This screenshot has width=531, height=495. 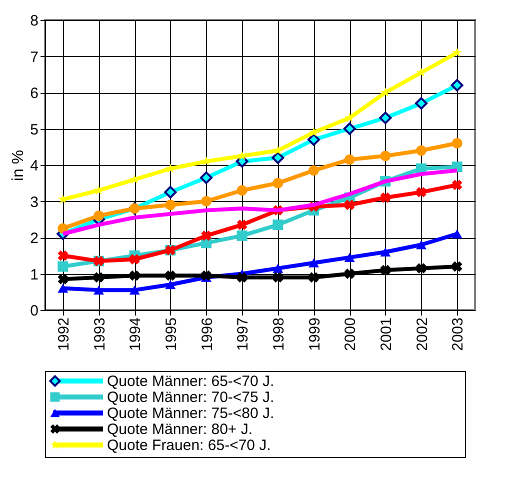 What do you see at coordinates (19, 166) in the screenshot?
I see `y-axis-title: in %` at bounding box center [19, 166].